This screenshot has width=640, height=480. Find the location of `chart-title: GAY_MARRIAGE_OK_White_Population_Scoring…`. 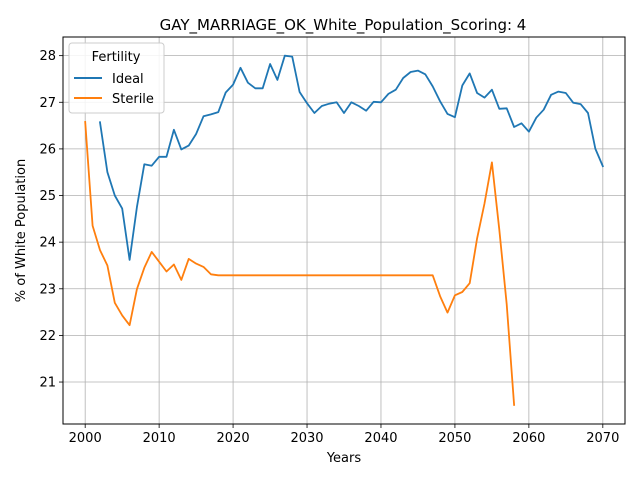

chart-title: GAY_MARRIAGE_OK_White_Population_Scoring… is located at coordinates (343, 25).